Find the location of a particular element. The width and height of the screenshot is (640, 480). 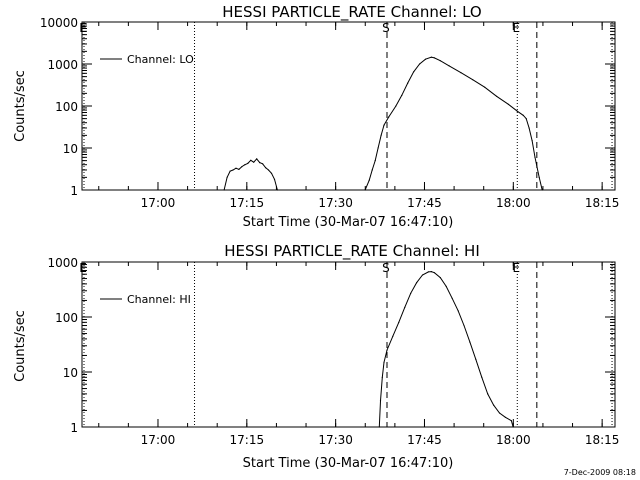

legend-entry-lo: Channel: LO is located at coordinates (160, 59).